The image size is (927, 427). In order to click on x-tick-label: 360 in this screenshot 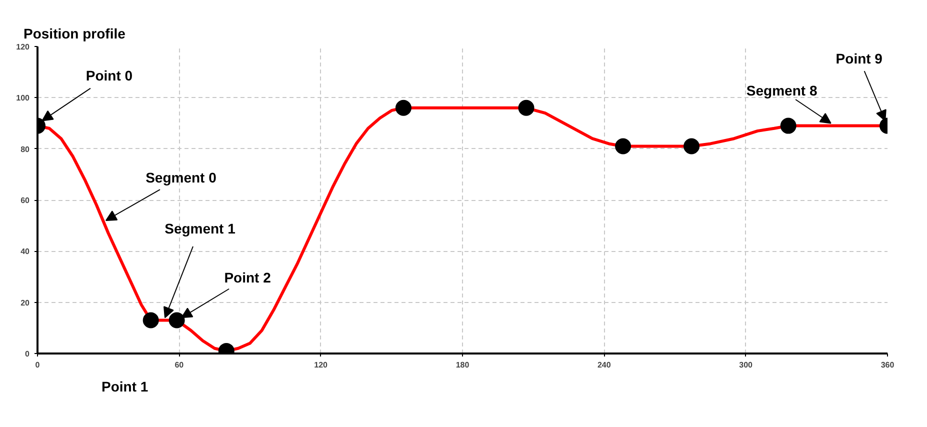, I will do `click(887, 365)`.